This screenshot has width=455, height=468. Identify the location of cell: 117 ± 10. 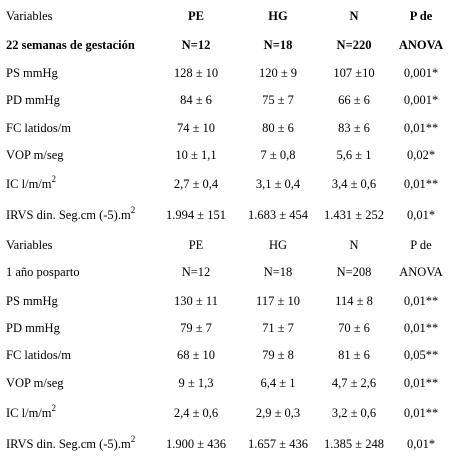
(278, 301).